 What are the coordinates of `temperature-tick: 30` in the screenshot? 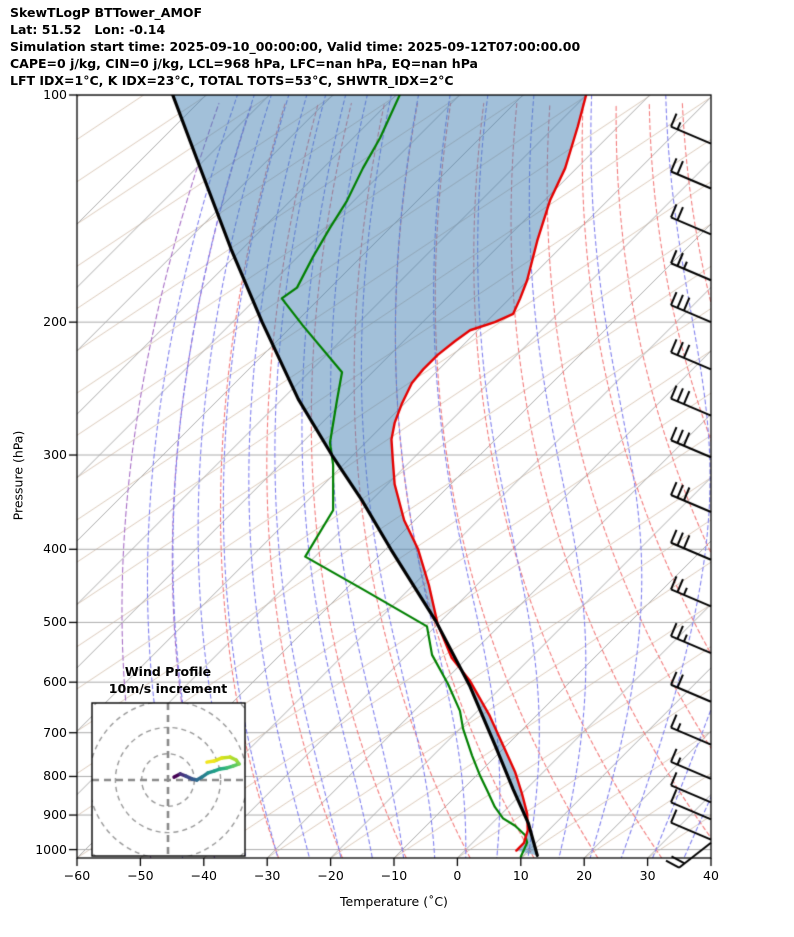 It's located at (647, 875).